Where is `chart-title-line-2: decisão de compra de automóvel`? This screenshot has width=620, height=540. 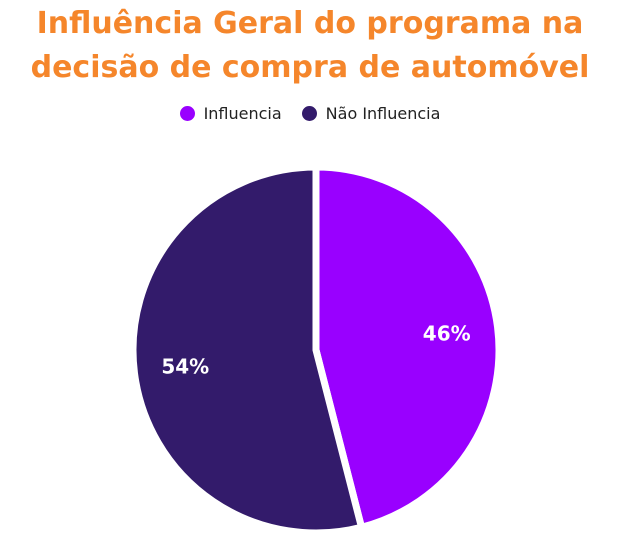 chart-title-line-2: decisão de compra de automóvel is located at coordinates (310, 67).